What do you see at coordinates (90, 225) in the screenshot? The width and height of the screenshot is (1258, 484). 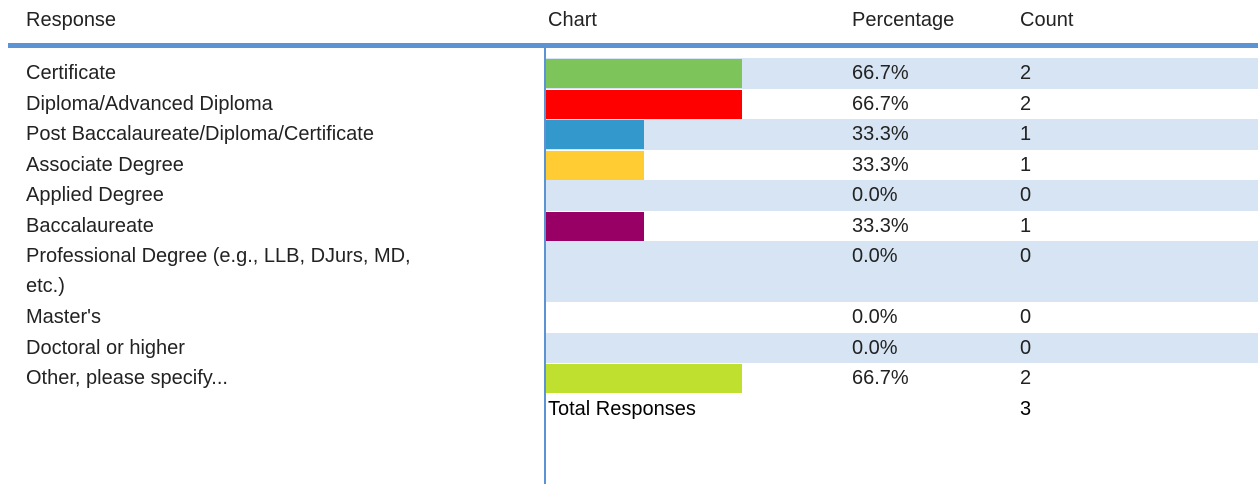 I see `response-label: Baccalaureate` at bounding box center [90, 225].